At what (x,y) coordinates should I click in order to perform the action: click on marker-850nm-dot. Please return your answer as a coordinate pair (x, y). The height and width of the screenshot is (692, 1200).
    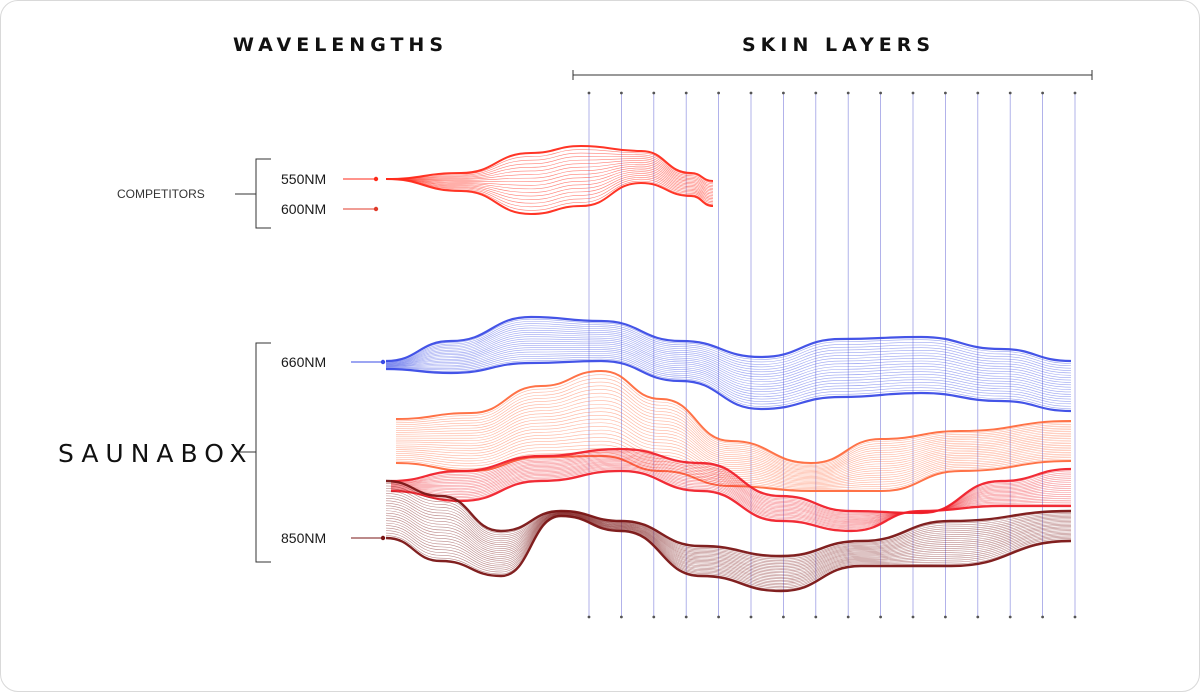
    Looking at the image, I should click on (383, 538).